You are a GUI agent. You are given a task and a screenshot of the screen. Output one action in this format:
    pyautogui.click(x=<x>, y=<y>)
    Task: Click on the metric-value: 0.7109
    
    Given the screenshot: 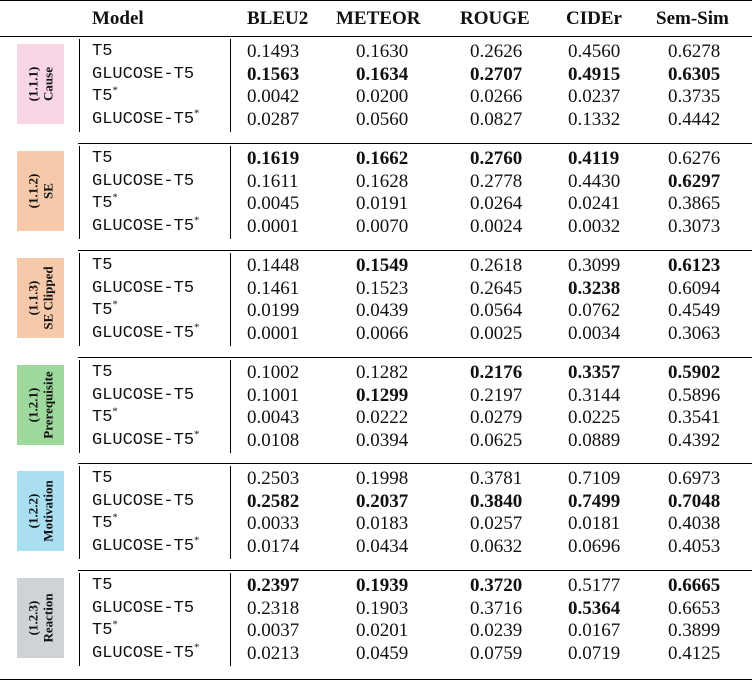 What is the action you would take?
    pyautogui.click(x=594, y=478)
    